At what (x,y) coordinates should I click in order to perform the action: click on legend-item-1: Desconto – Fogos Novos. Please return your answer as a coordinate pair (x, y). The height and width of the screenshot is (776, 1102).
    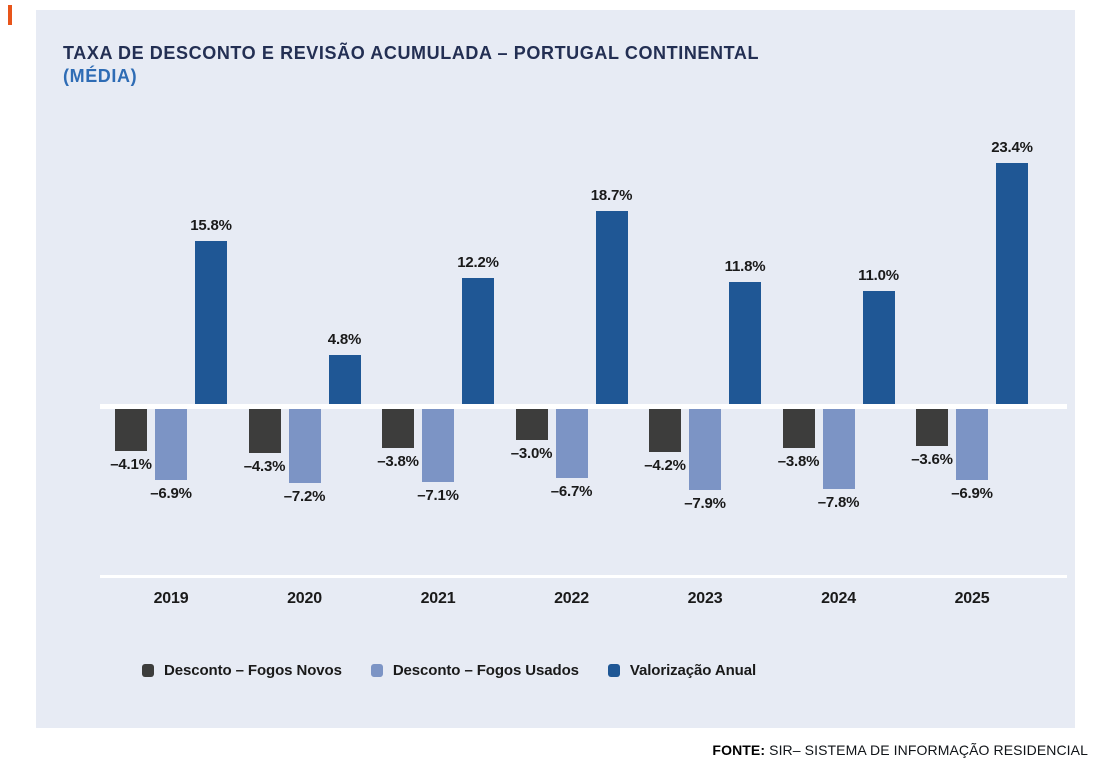
    Looking at the image, I should click on (242, 670).